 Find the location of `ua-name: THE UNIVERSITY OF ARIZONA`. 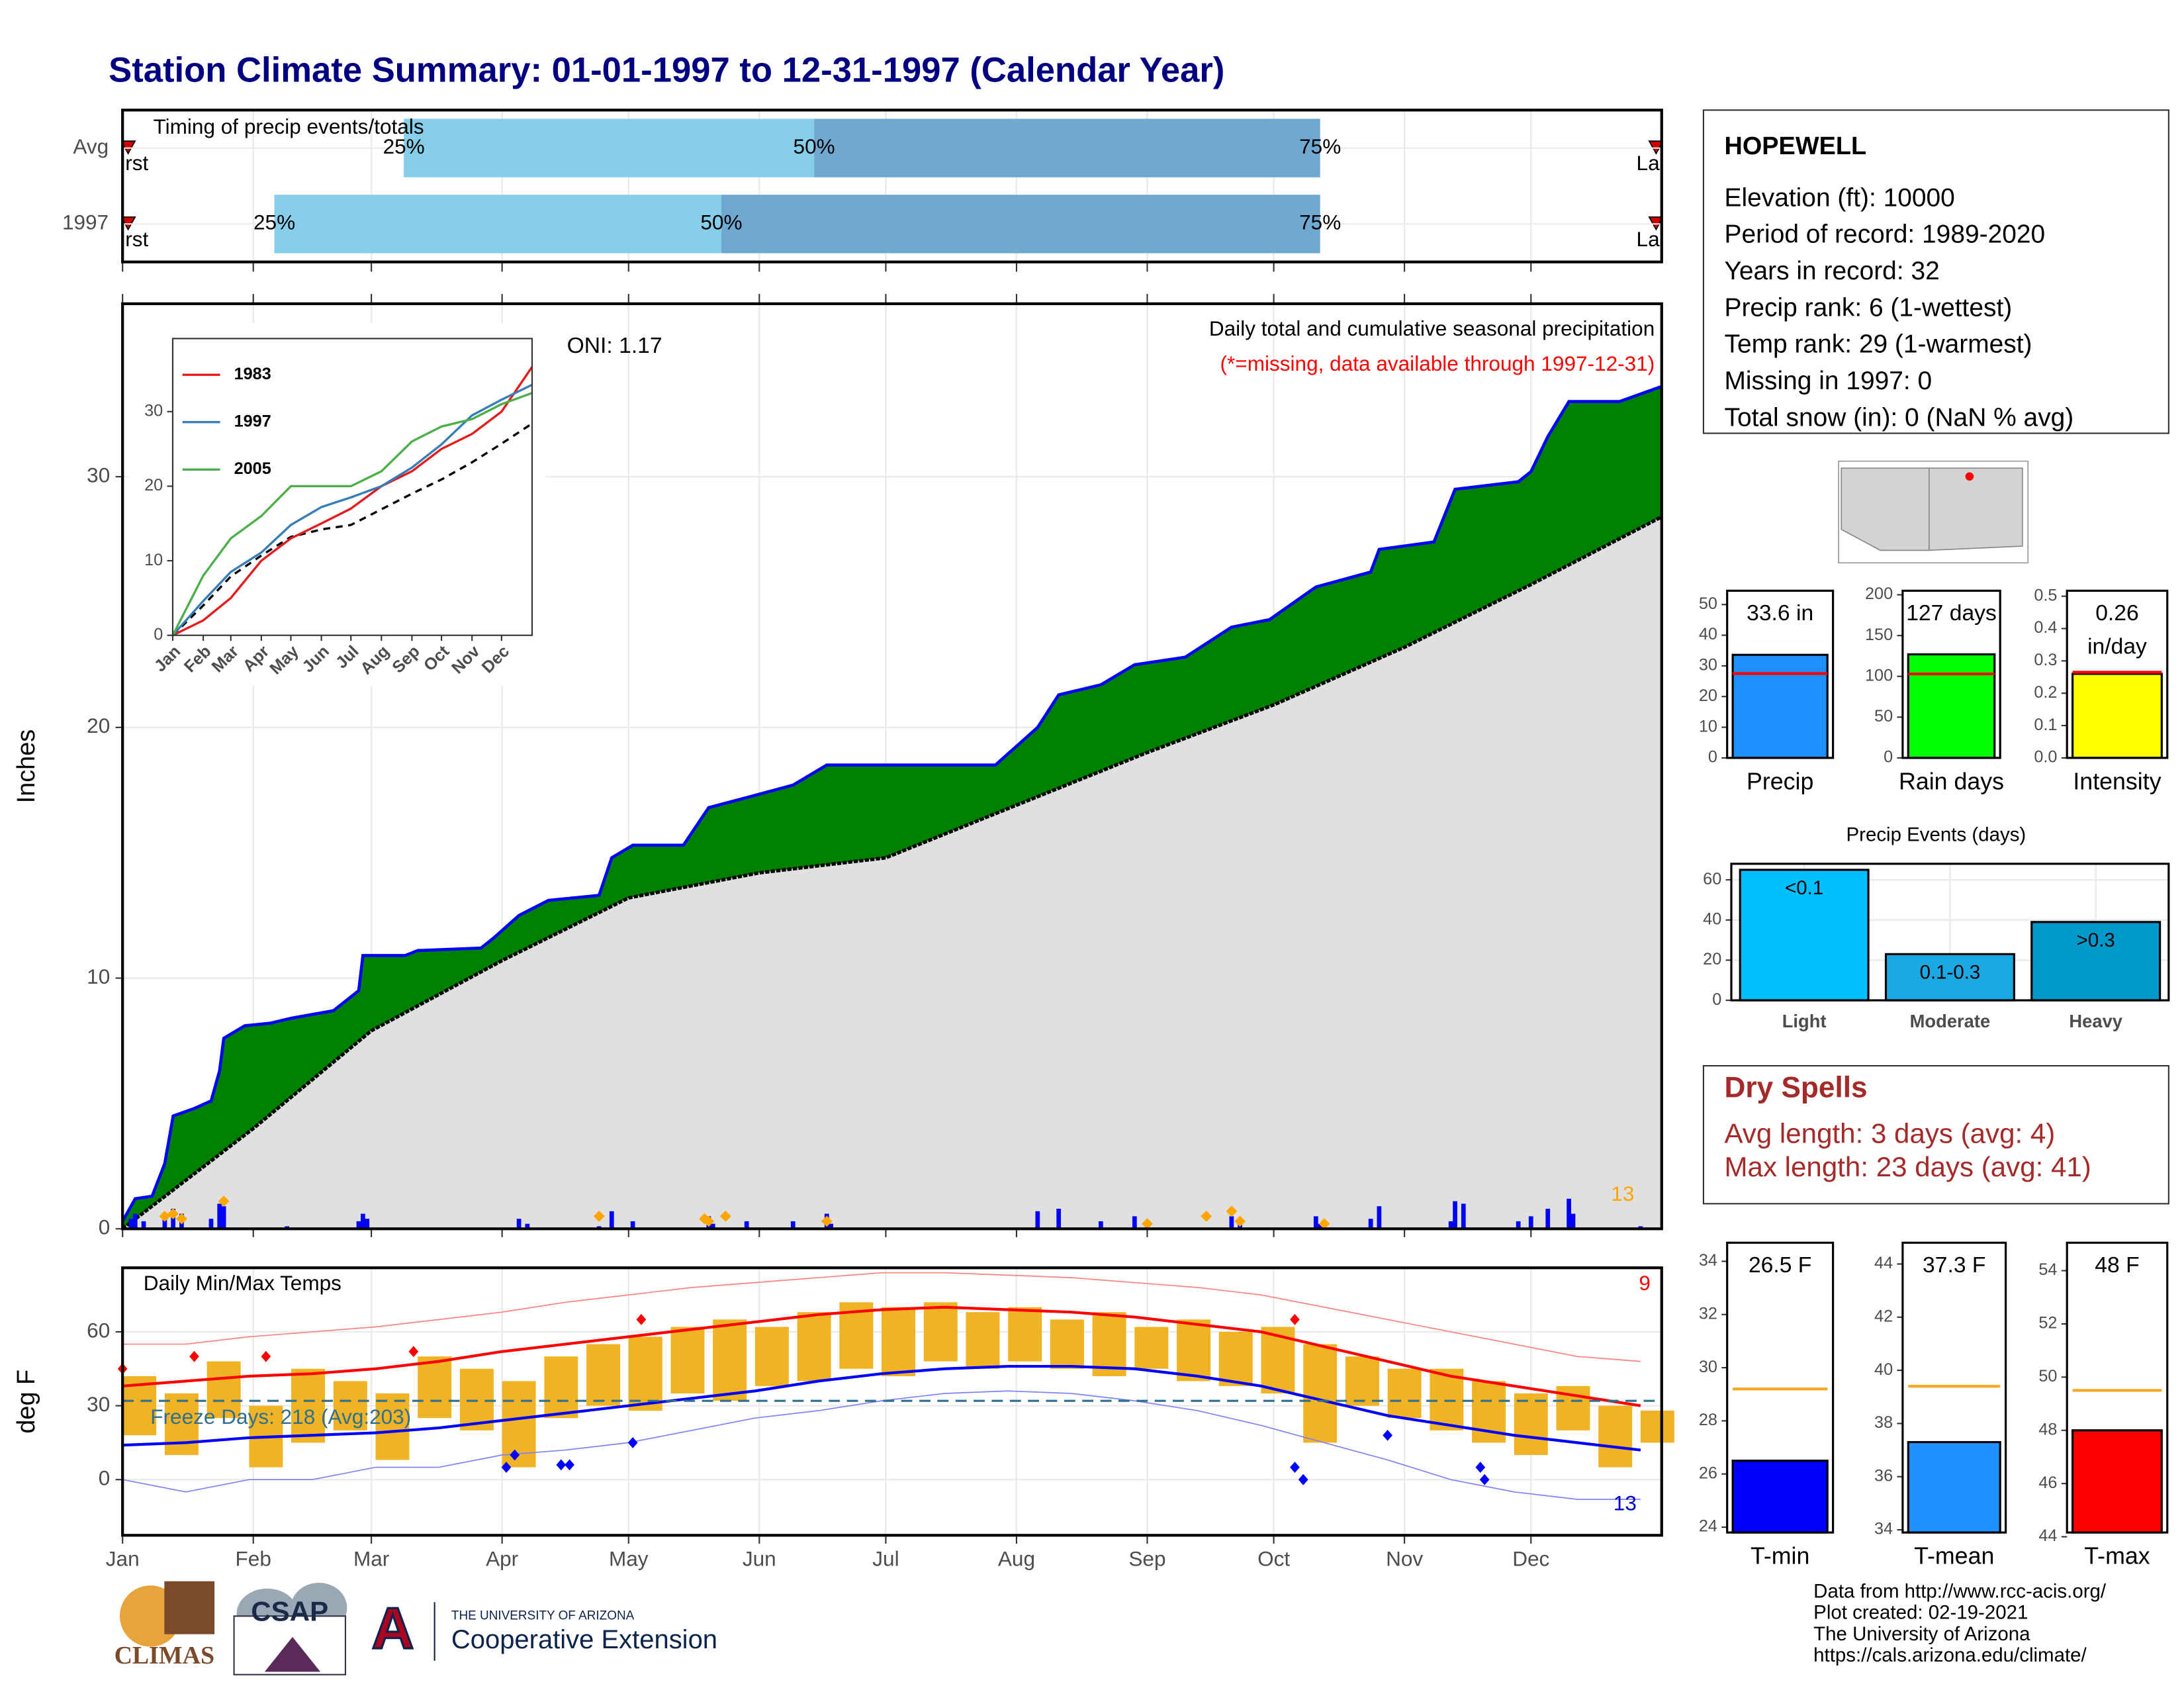

ua-name: THE UNIVERSITY OF ARIZONA is located at coordinates (543, 1615).